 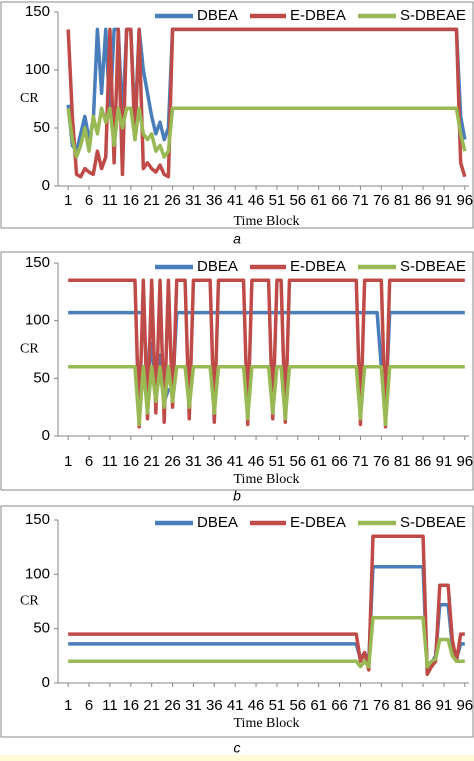 I want to click on caption: b, so click(x=237, y=496).